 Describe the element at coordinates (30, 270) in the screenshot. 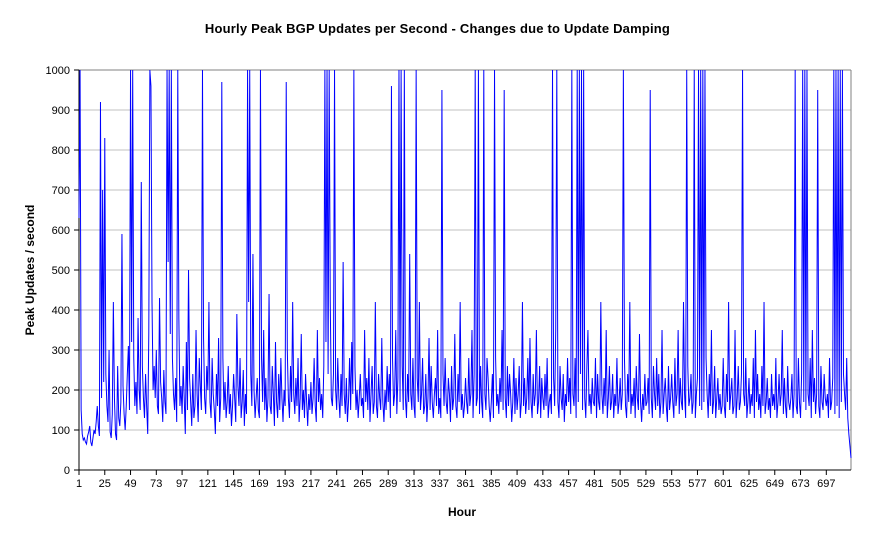

I see `y-axis-title: Peak Updates / second` at that location.